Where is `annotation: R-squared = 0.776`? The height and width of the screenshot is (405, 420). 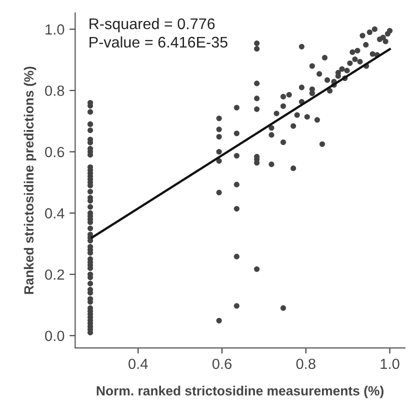
annotation: R-squared = 0.776 is located at coordinates (152, 25).